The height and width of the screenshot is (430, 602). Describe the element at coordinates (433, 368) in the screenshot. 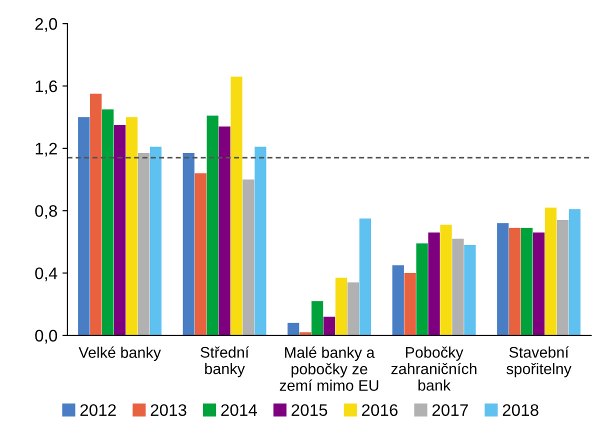

I see `x-tick-label: Pobočky zahraničních bank` at that location.